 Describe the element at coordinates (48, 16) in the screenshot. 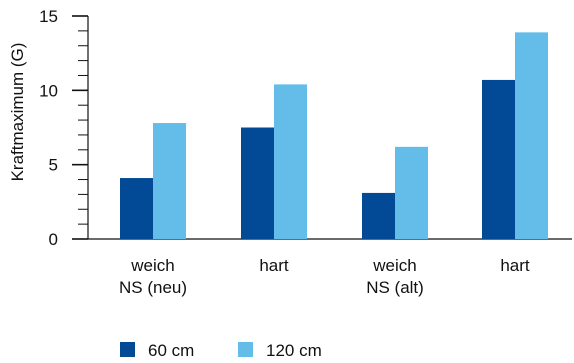

I see `y-tick-label: 15` at that location.